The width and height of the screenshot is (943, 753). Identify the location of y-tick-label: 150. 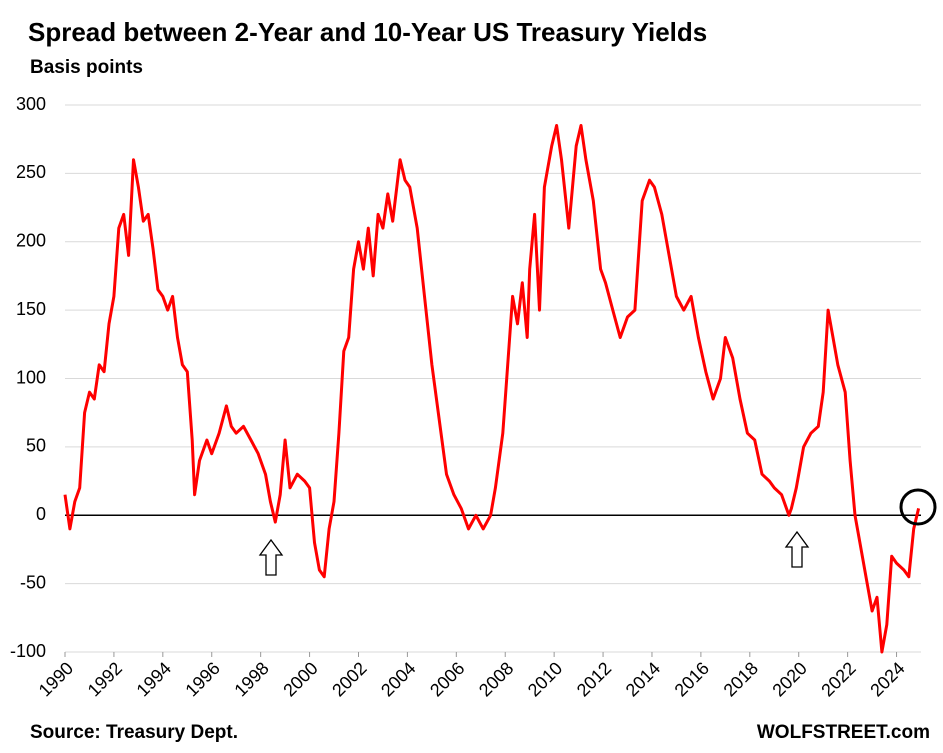
(31, 309).